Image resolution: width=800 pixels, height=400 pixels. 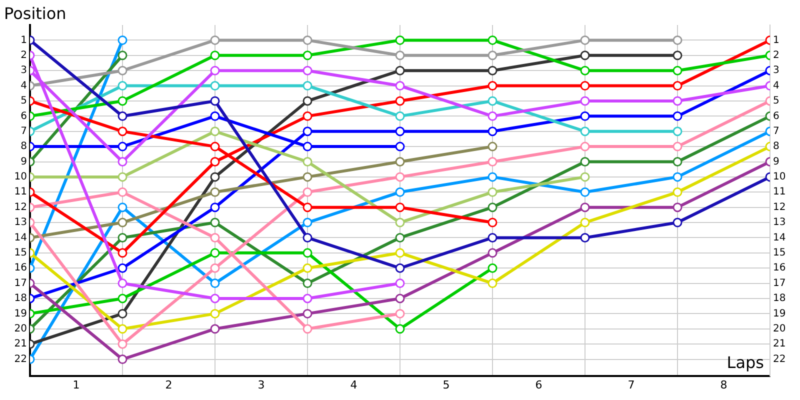 What do you see at coordinates (23, 116) in the screenshot?
I see `y-tick-label: 6` at bounding box center [23, 116].